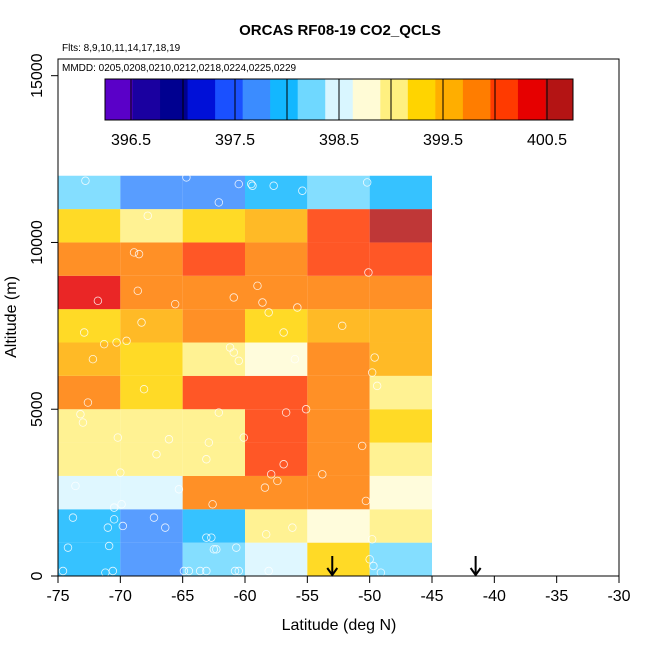  Describe the element at coordinates (120, 596) in the screenshot. I see `x-tick-label: -70` at that location.